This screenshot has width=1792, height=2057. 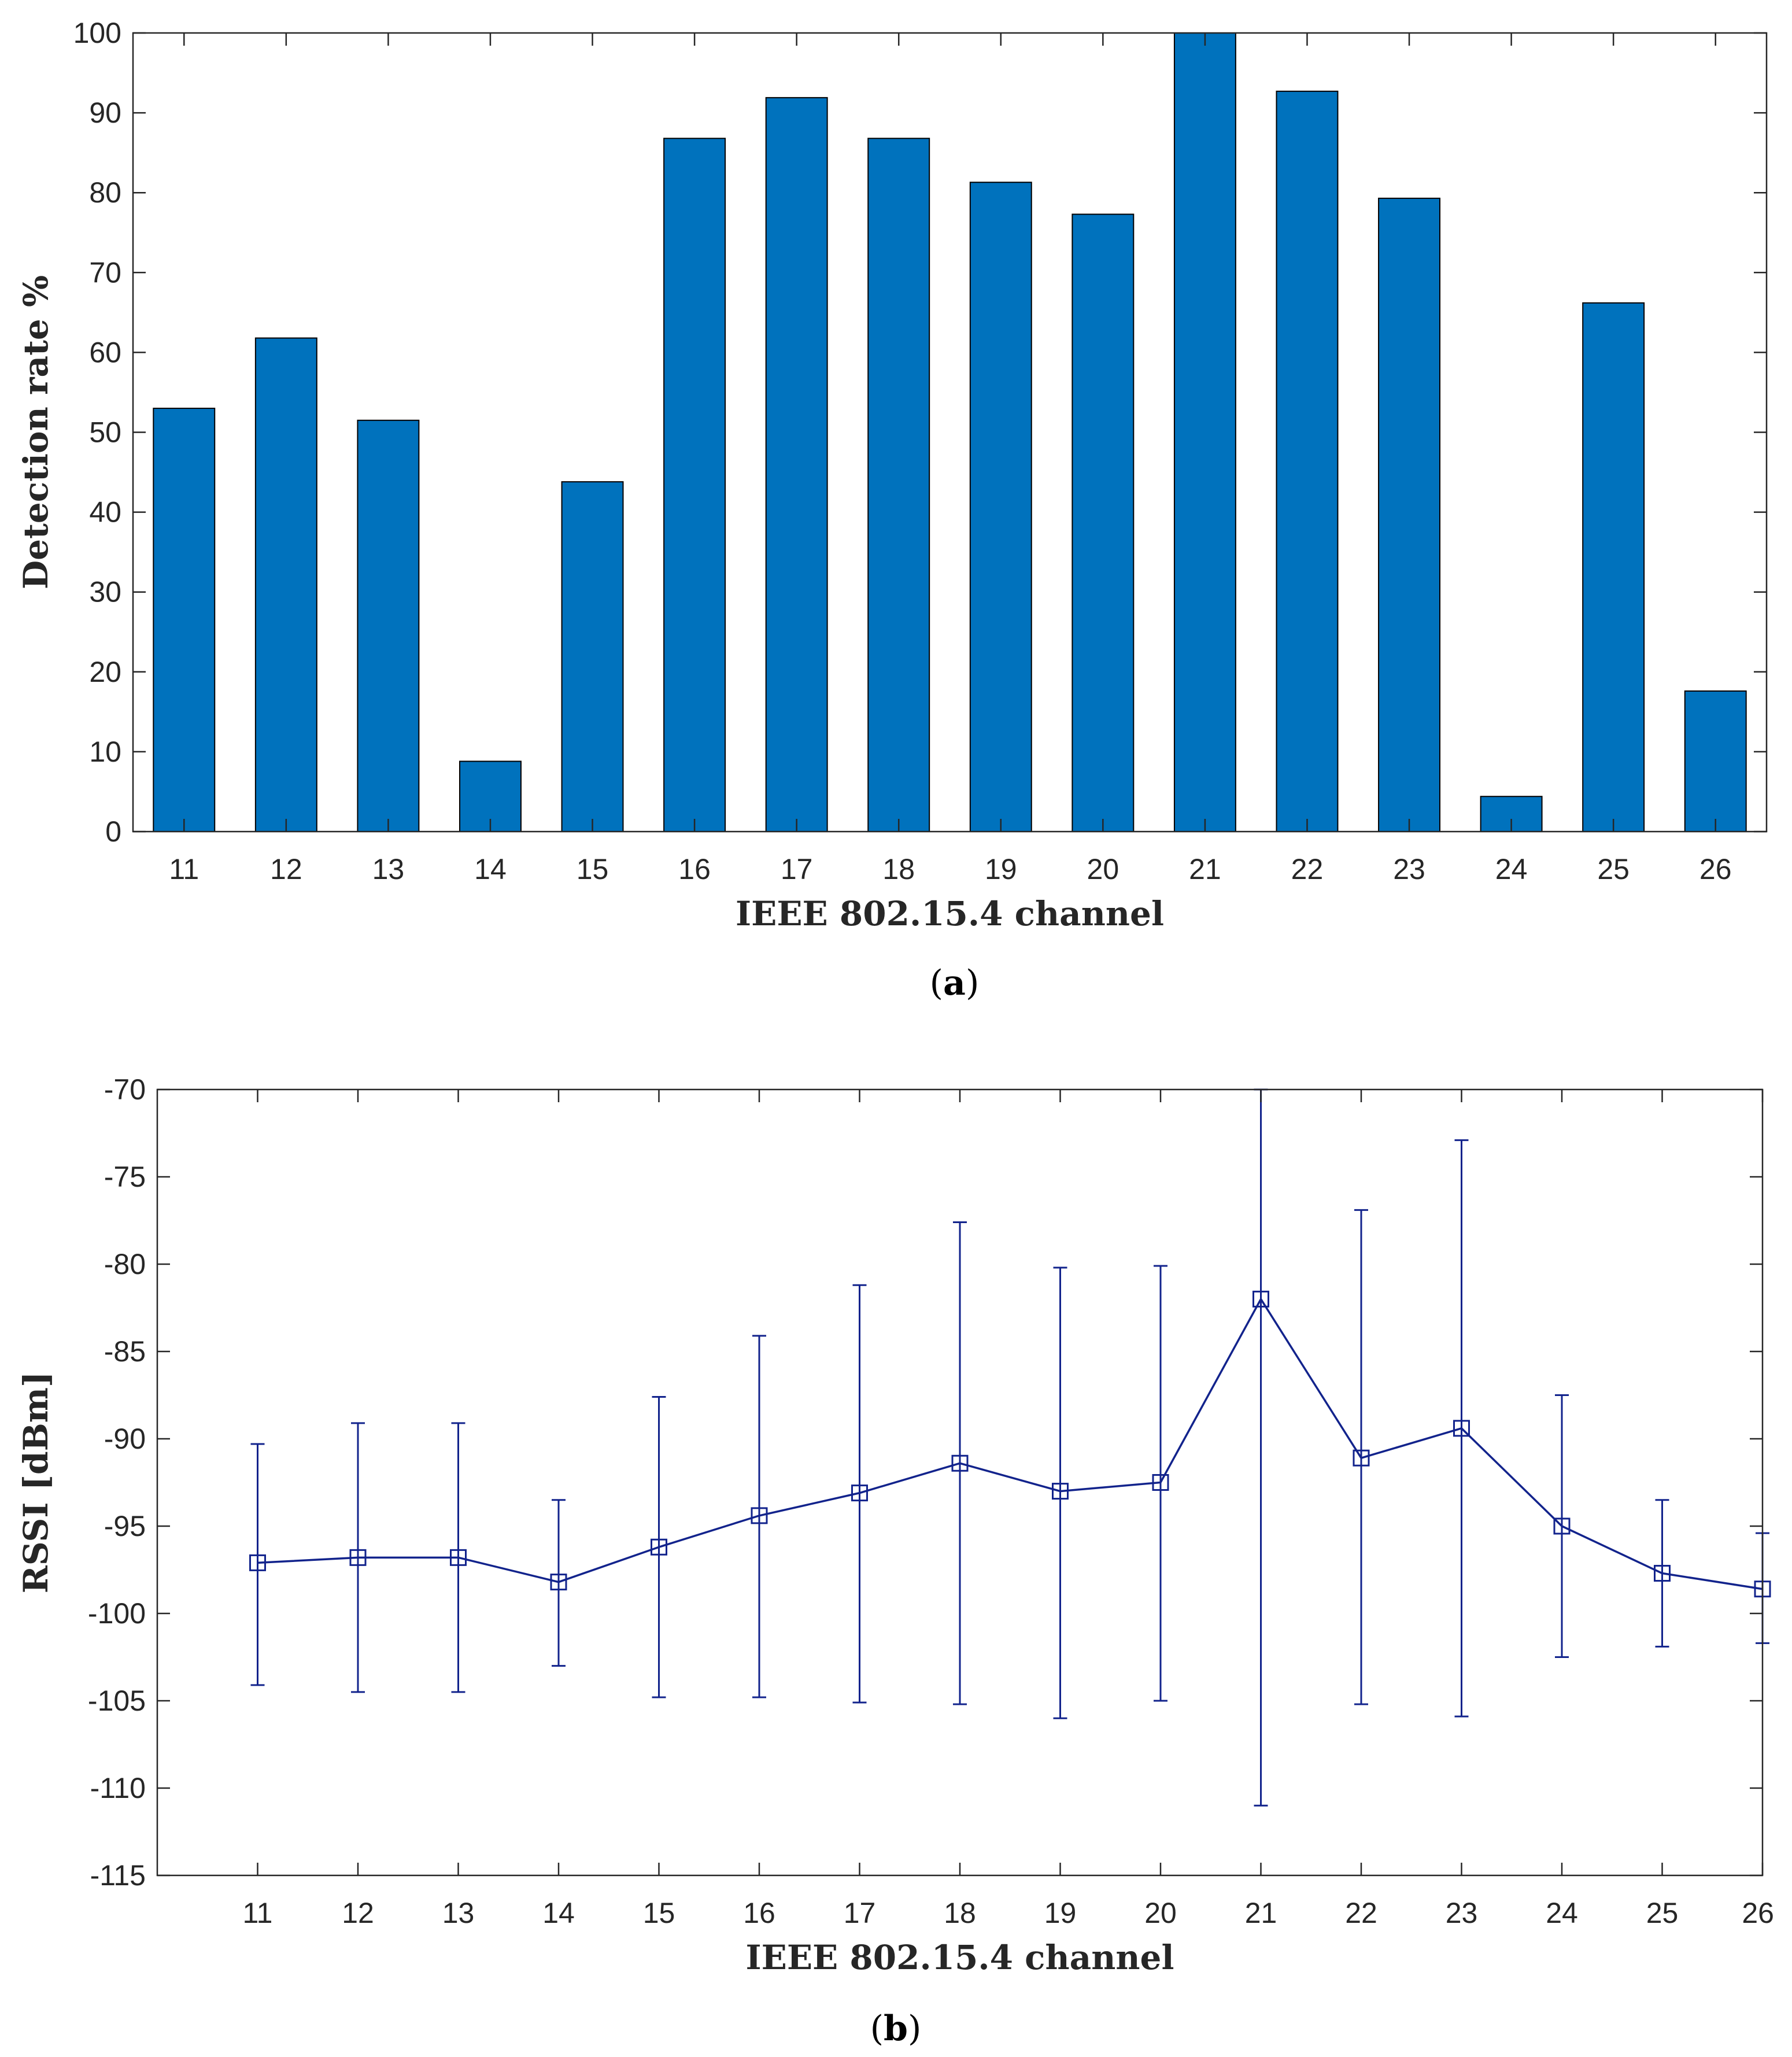 What do you see at coordinates (105, 592) in the screenshot?
I see `y-tick-label: 30` at bounding box center [105, 592].